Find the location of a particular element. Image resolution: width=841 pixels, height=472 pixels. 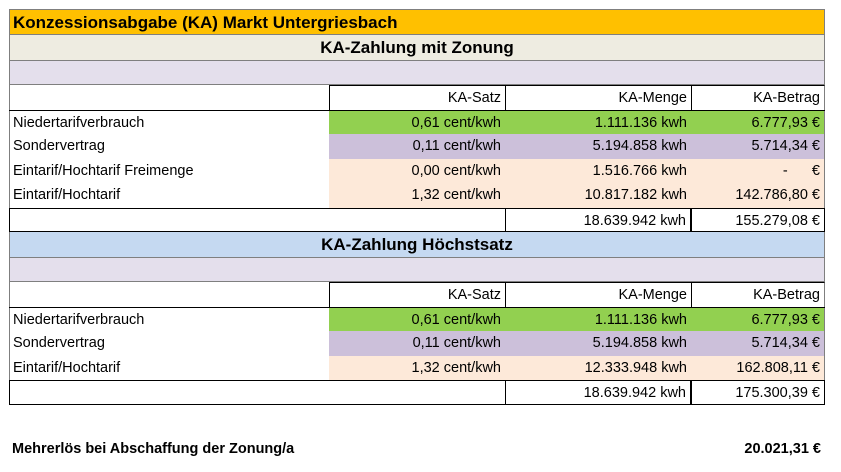

total-betrag: 155.279,08 € is located at coordinates (758, 219).